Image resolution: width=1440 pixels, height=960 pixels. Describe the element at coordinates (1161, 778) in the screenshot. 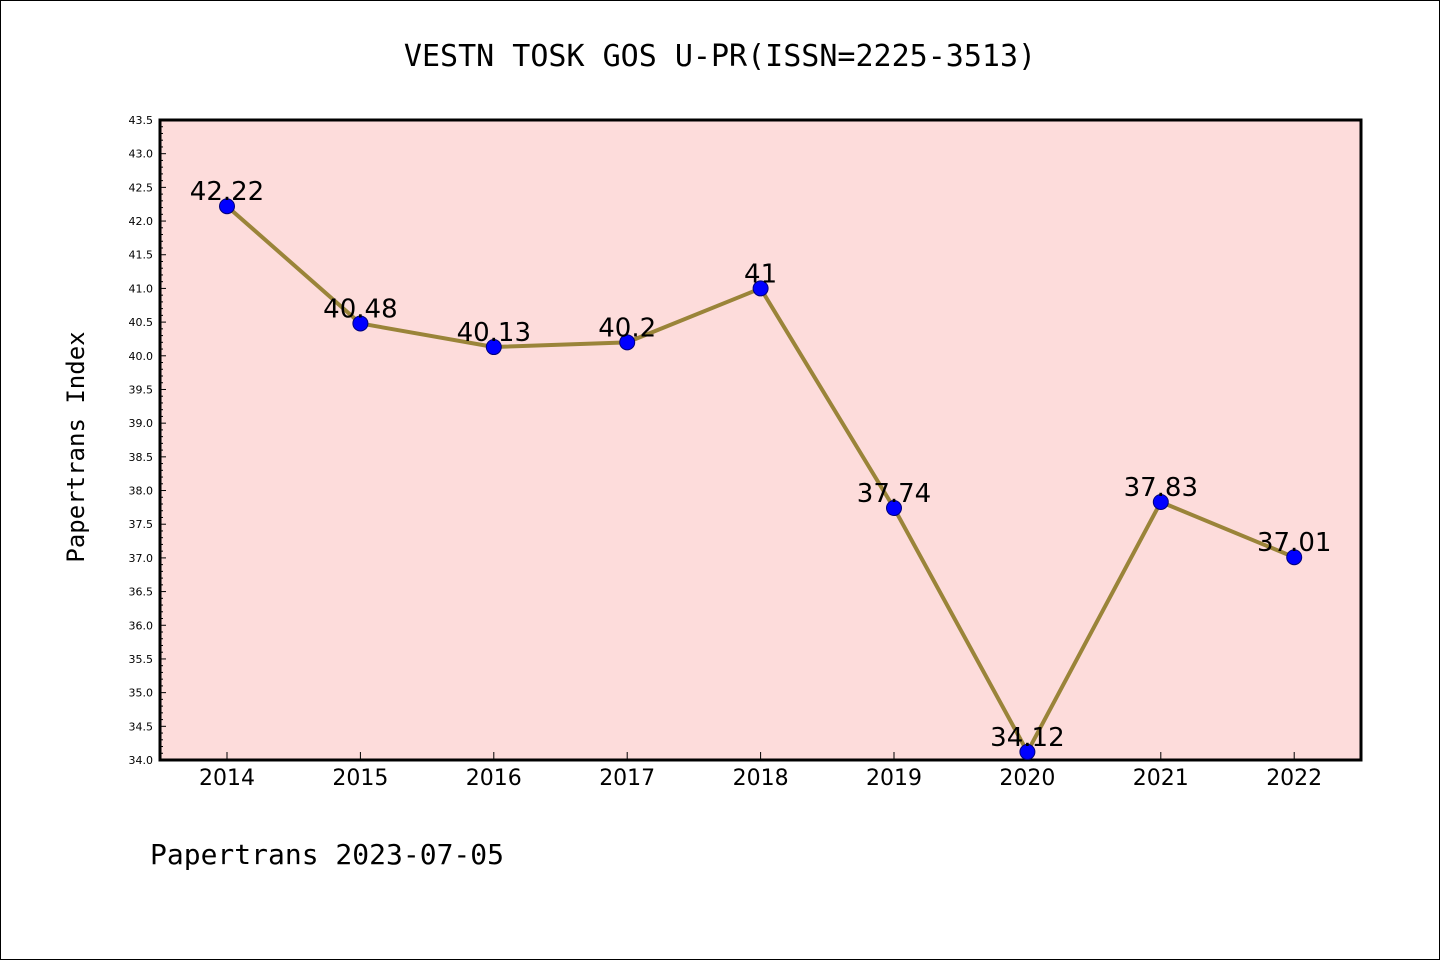

I see `x-tick-label: 2021` at that location.